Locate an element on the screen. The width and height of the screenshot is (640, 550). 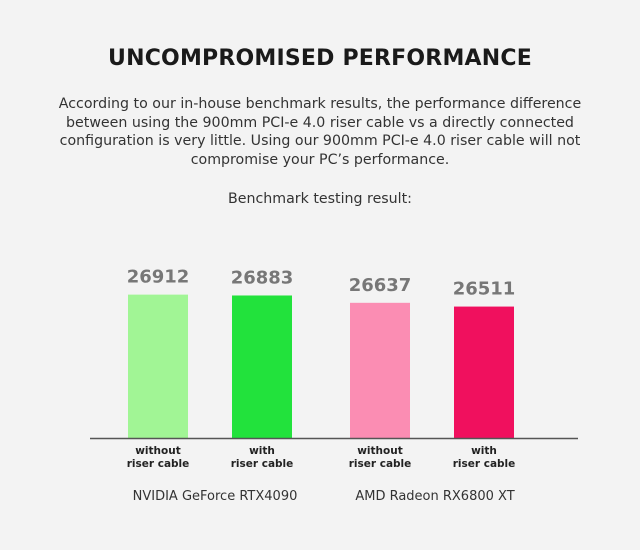
group-label: NVIDIA GeForce RTX4090 is located at coordinates (215, 496).